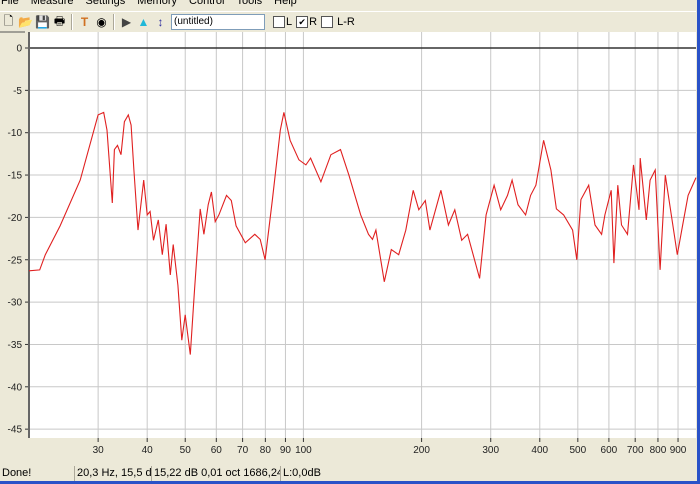  I want to click on status-readout: 15,22 dB 0,01 oct 1686,24 (, so click(215, 473).